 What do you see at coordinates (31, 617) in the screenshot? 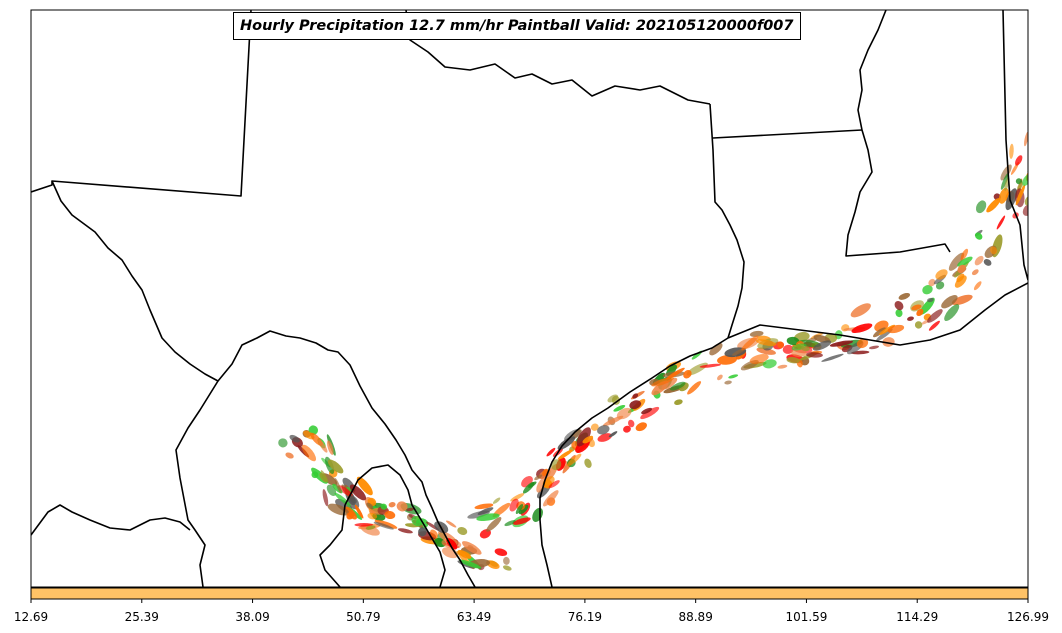
I see `colorbar-tick-label: 12.69` at bounding box center [31, 617].